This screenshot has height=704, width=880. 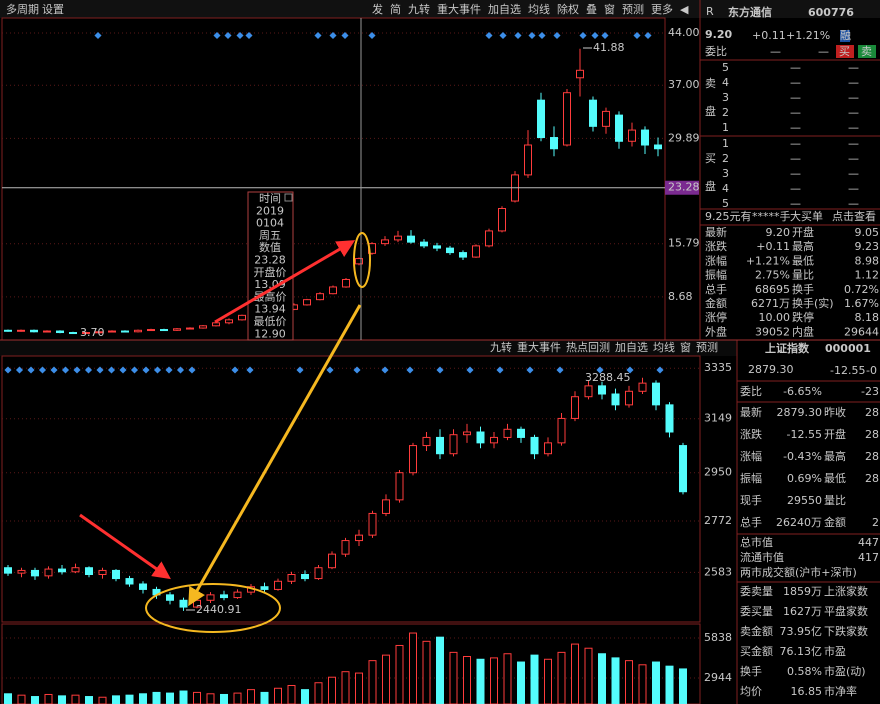 I want to click on side-label: 盘, so click(x=710, y=186).